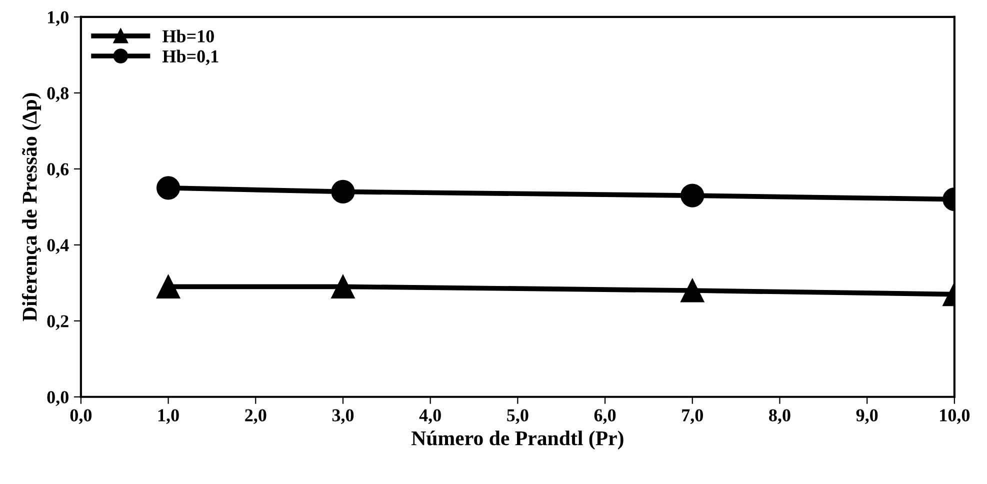  What do you see at coordinates (58, 18) in the screenshot?
I see `y-tick-label: 1,0` at bounding box center [58, 18].